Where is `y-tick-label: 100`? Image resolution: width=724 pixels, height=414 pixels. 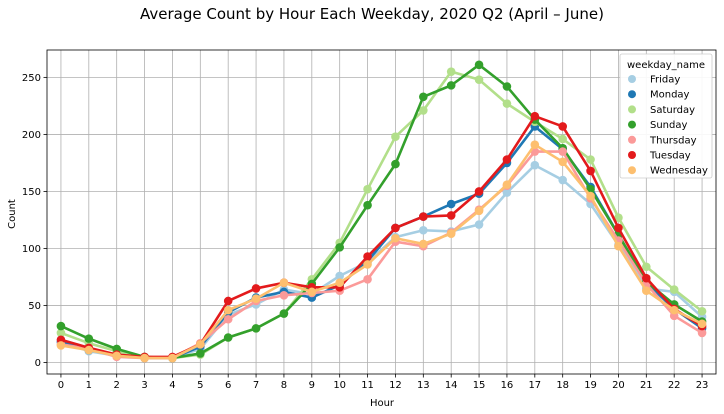
y-tick-label: 100 is located at coordinates (31, 249).